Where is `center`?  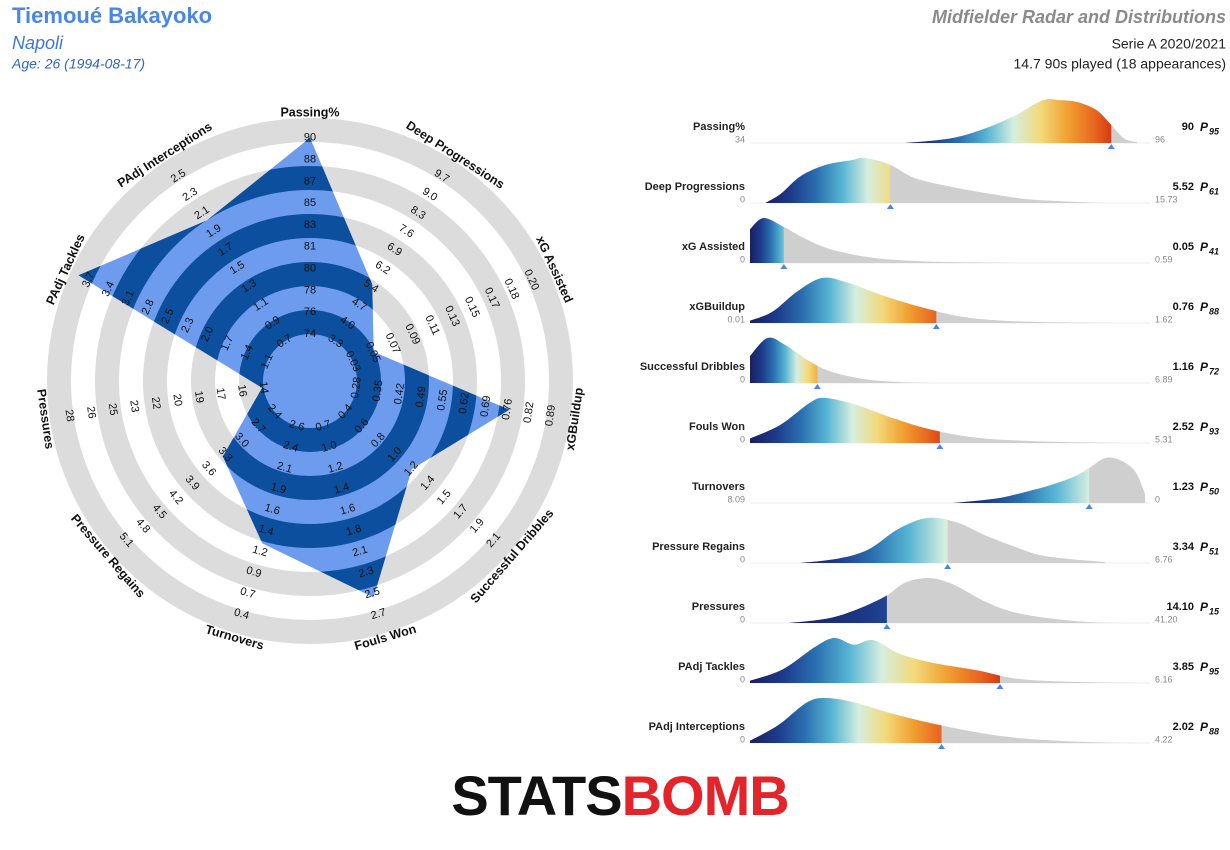
center is located at coordinates (310, 381).